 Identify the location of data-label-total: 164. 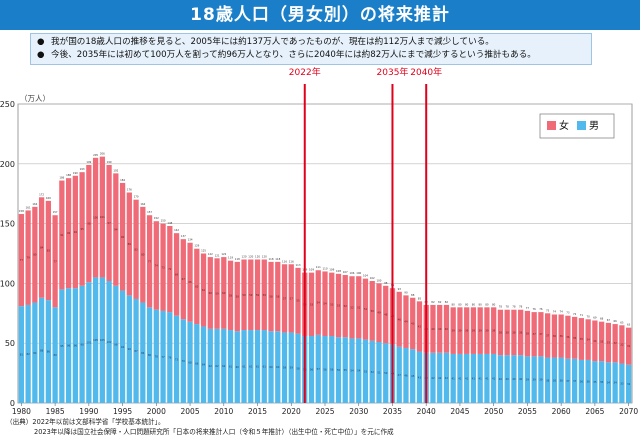
(142, 204).